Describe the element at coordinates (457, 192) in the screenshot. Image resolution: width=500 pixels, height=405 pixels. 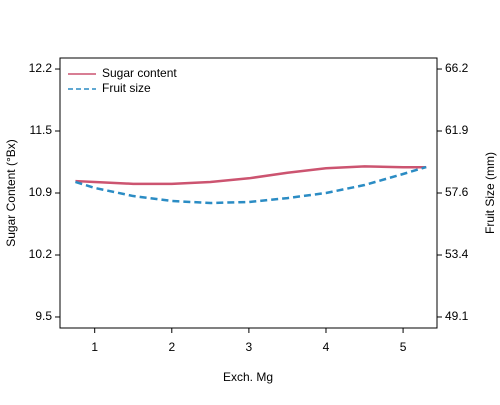
I see `y2-tick-label: 57.6` at that location.